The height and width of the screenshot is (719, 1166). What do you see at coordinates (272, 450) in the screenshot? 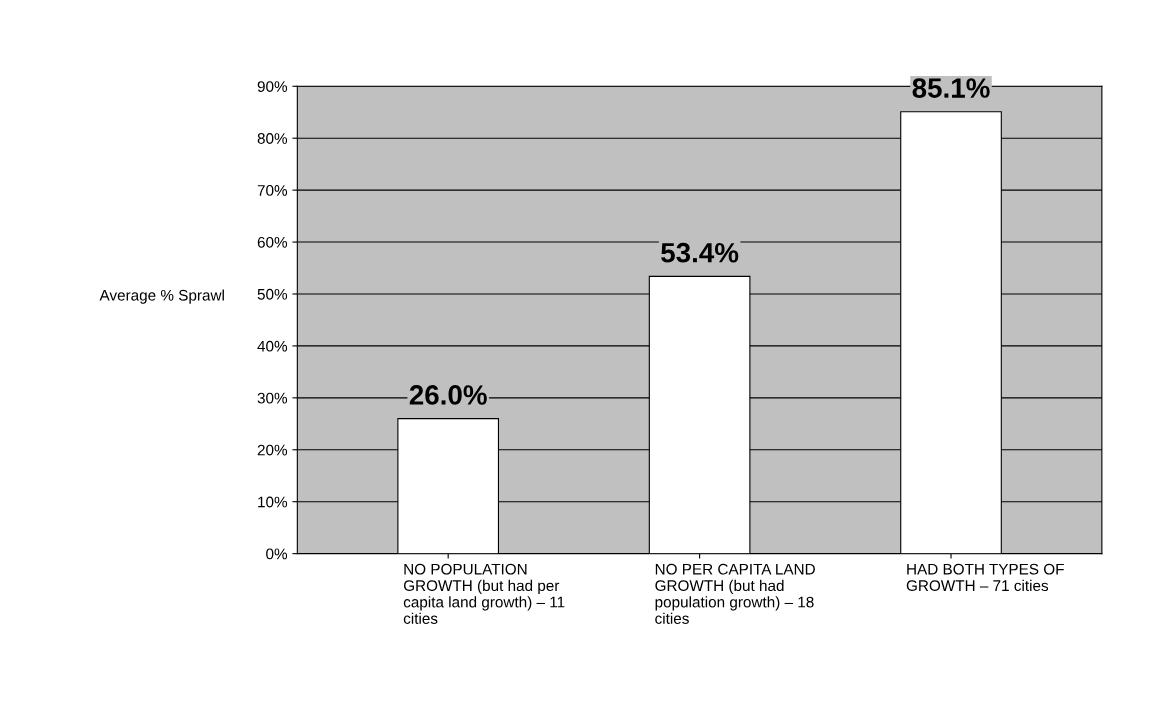
I see `y-tick-label: 20%` at bounding box center [272, 450].